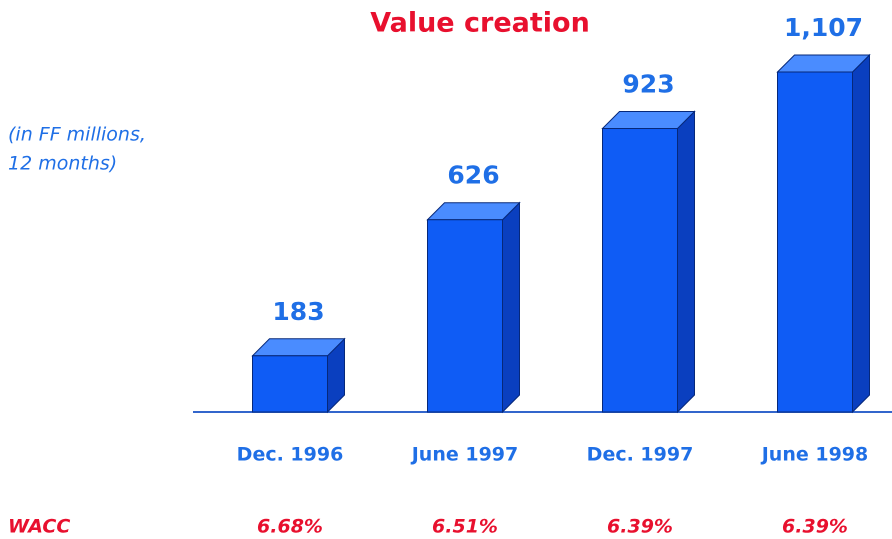  Describe the element at coordinates (298, 311) in the screenshot. I see `value-label: 183` at that location.